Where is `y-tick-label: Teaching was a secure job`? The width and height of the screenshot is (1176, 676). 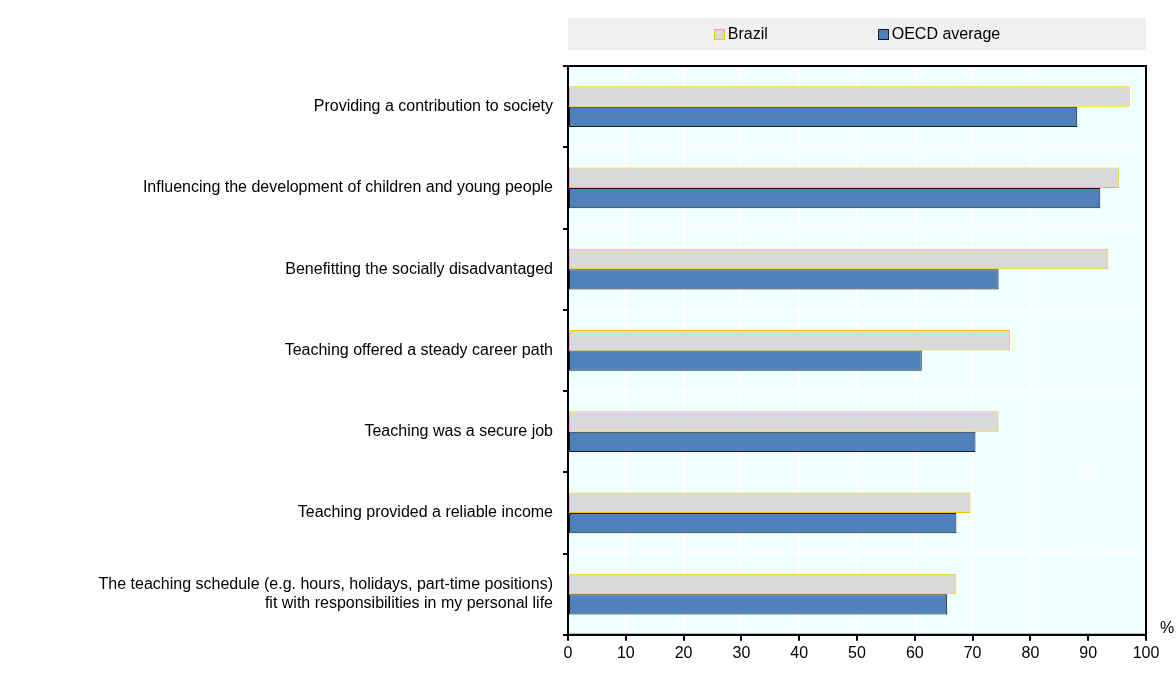
y-tick-label: Teaching was a secure job is located at coordinates (459, 431).